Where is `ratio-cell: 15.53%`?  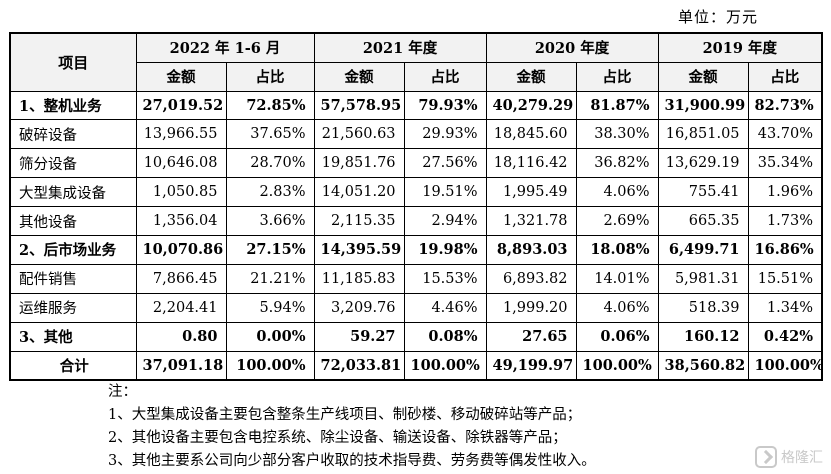
ratio-cell: 15.53% is located at coordinates (445, 278).